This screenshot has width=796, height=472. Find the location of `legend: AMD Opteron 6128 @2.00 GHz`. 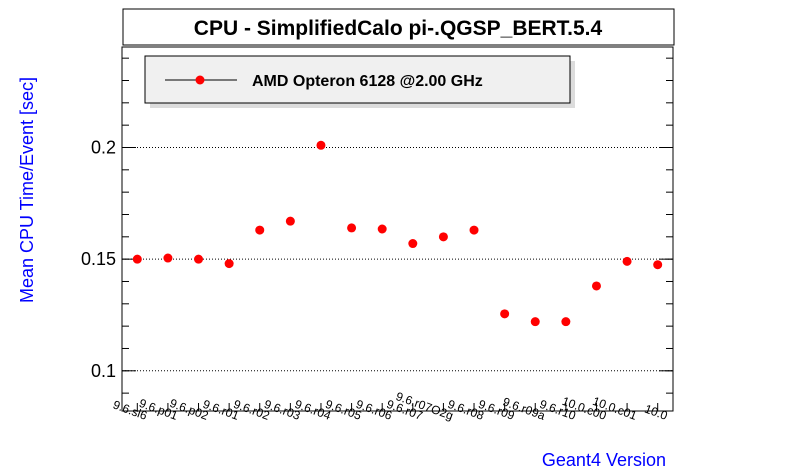

legend: AMD Opteron 6128 @2.00 GHz is located at coordinates (359, 81).